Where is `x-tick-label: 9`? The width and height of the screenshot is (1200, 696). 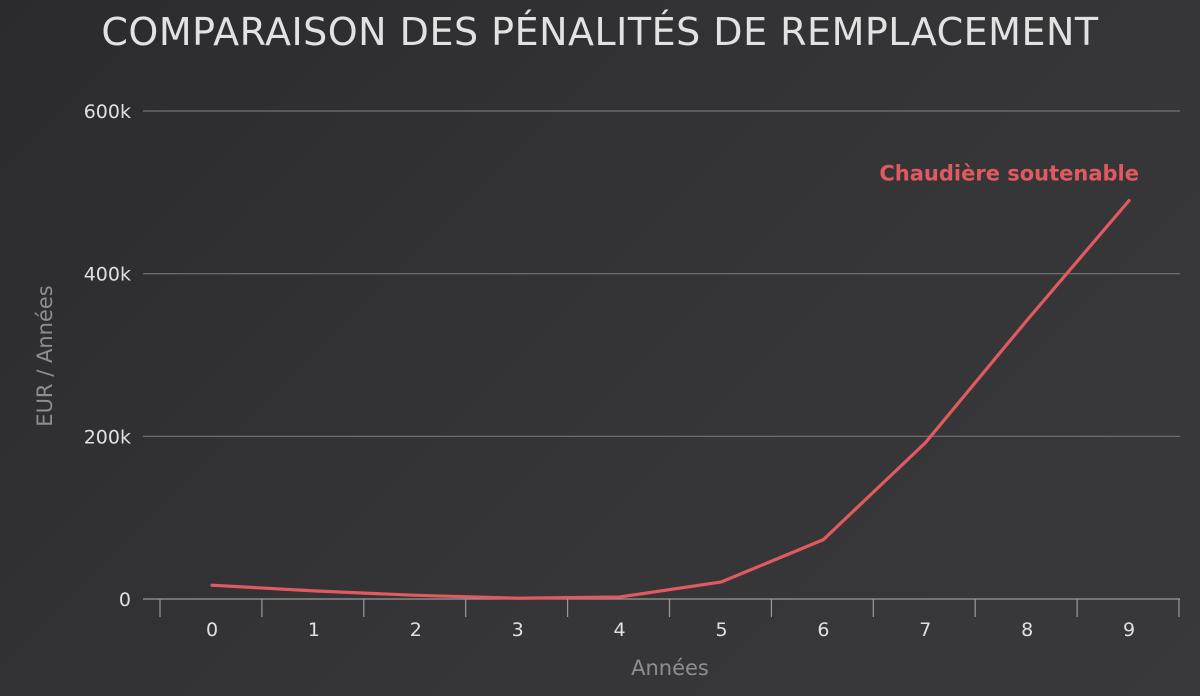 x-tick-label: 9 is located at coordinates (1129, 630).